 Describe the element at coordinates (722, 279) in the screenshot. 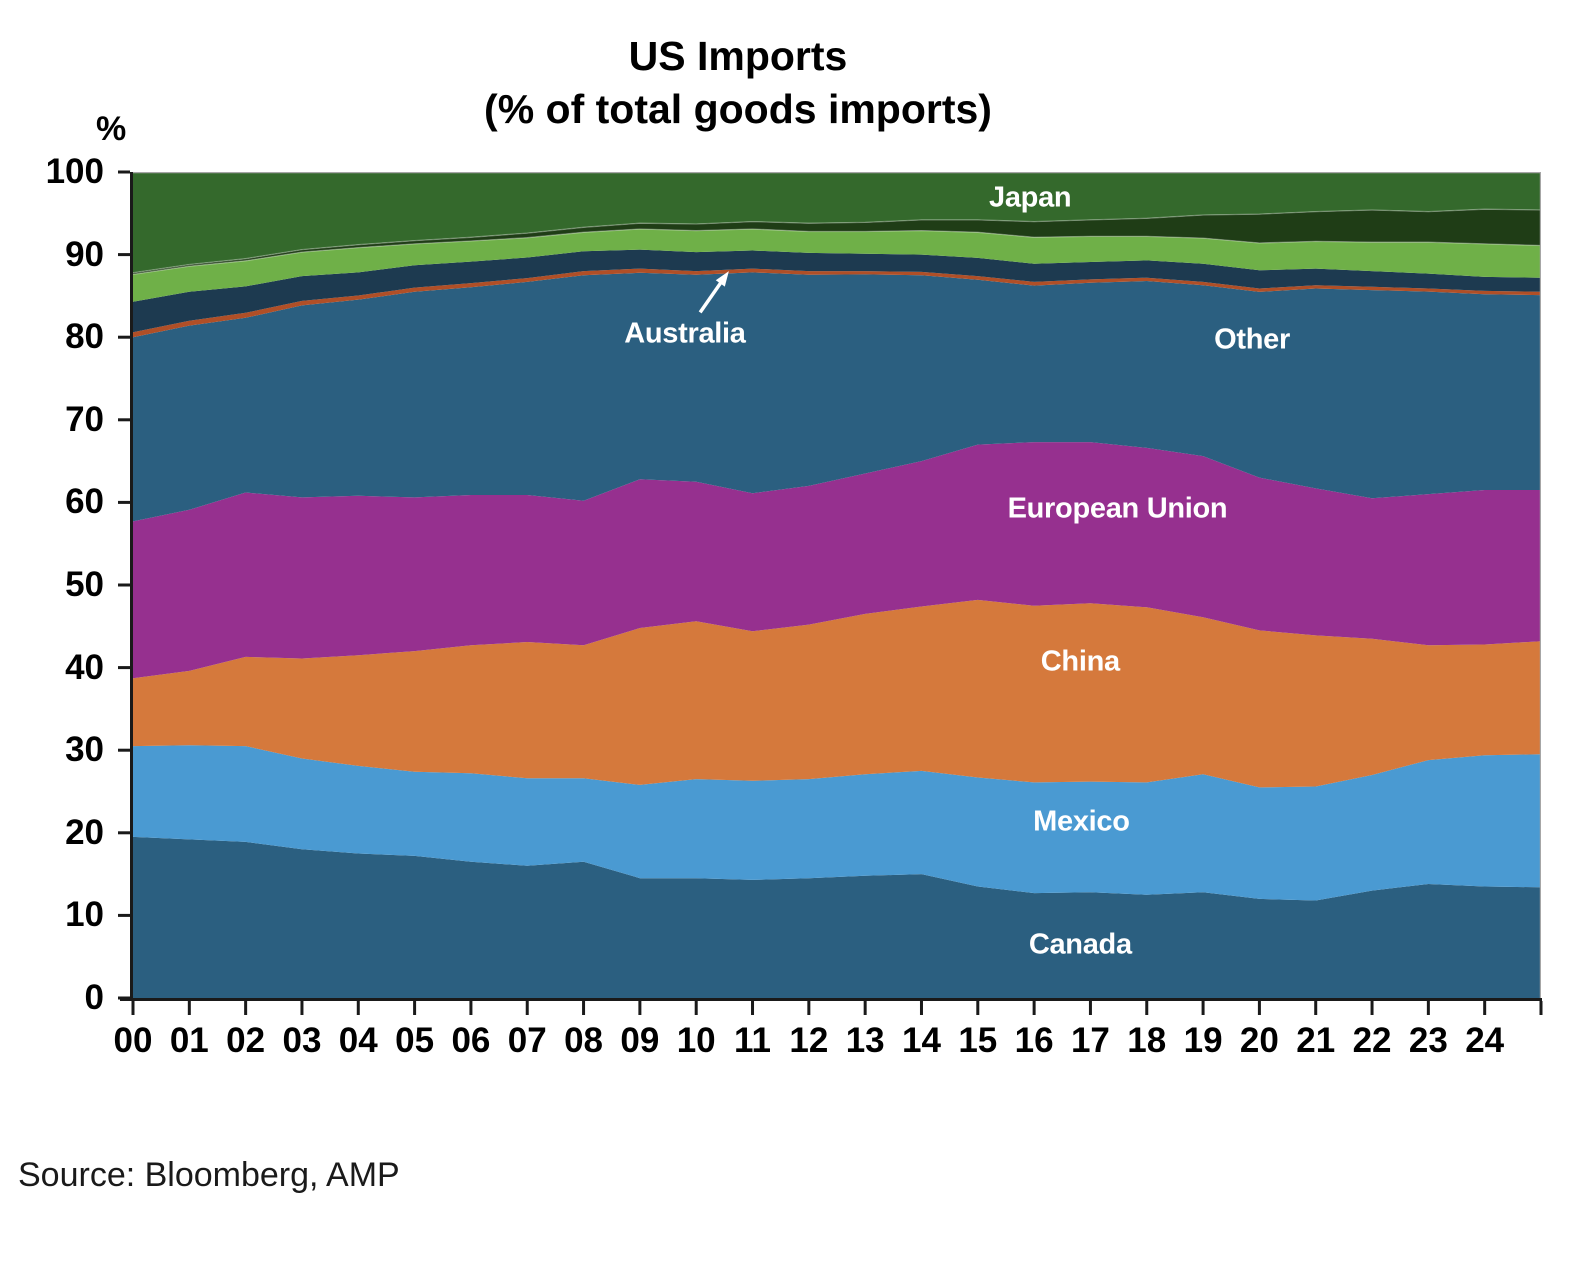

I see `australia-arrow-head` at that location.